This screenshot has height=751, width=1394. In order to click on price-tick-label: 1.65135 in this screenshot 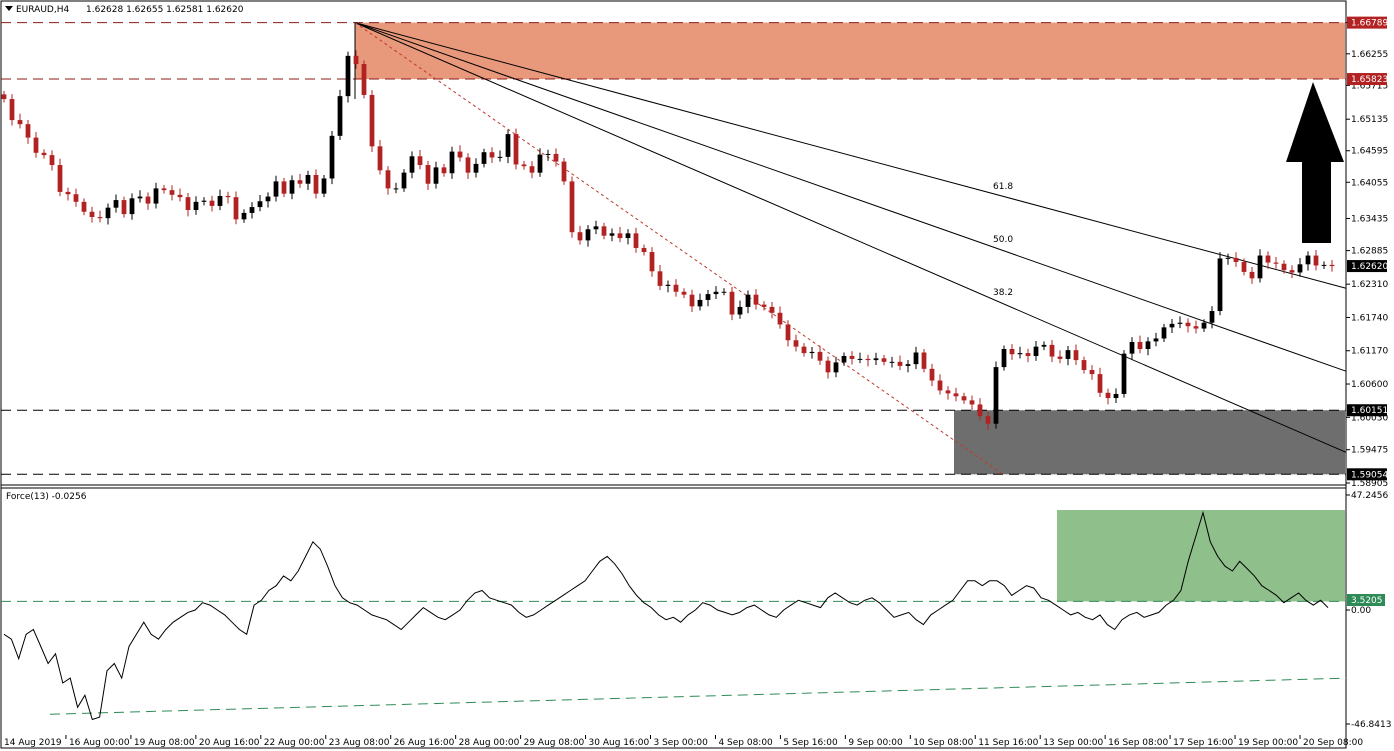, I will do `click(1369, 120)`.